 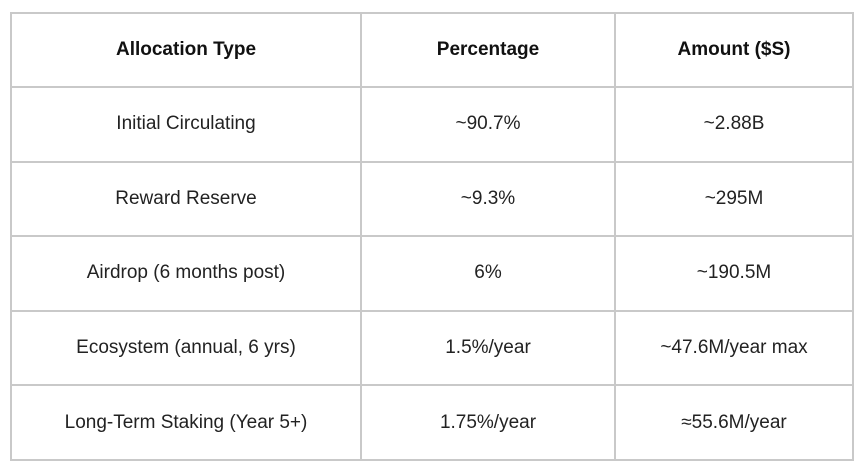 What do you see at coordinates (734, 422) in the screenshot?
I see `cell-amount: ≈55.6M/year` at bounding box center [734, 422].